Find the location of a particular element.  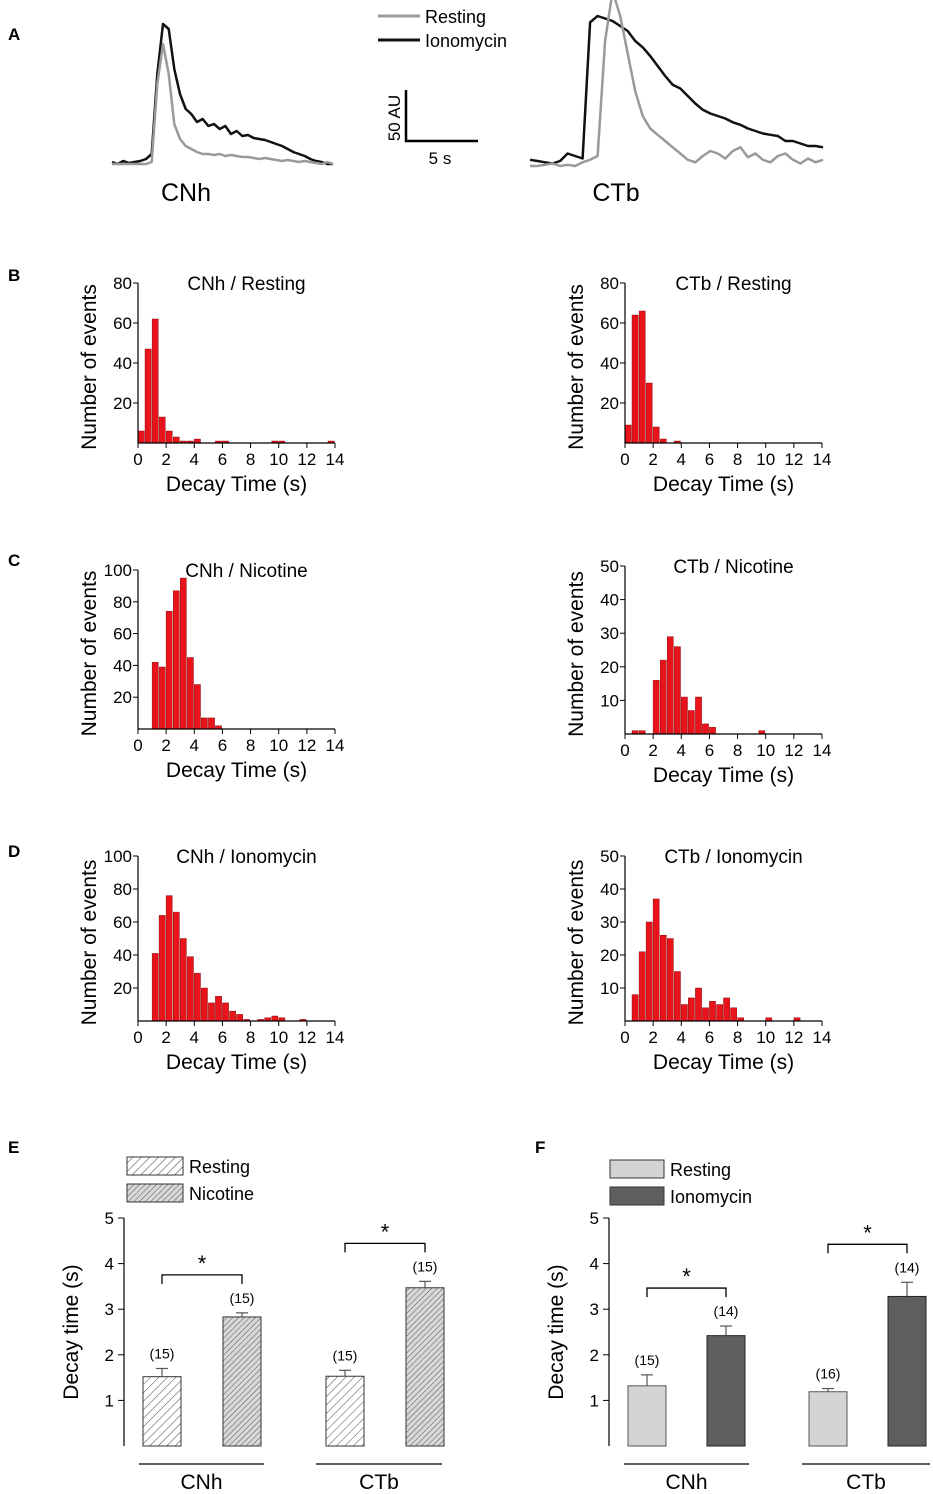

panel-d-letter: D is located at coordinates (14, 851).